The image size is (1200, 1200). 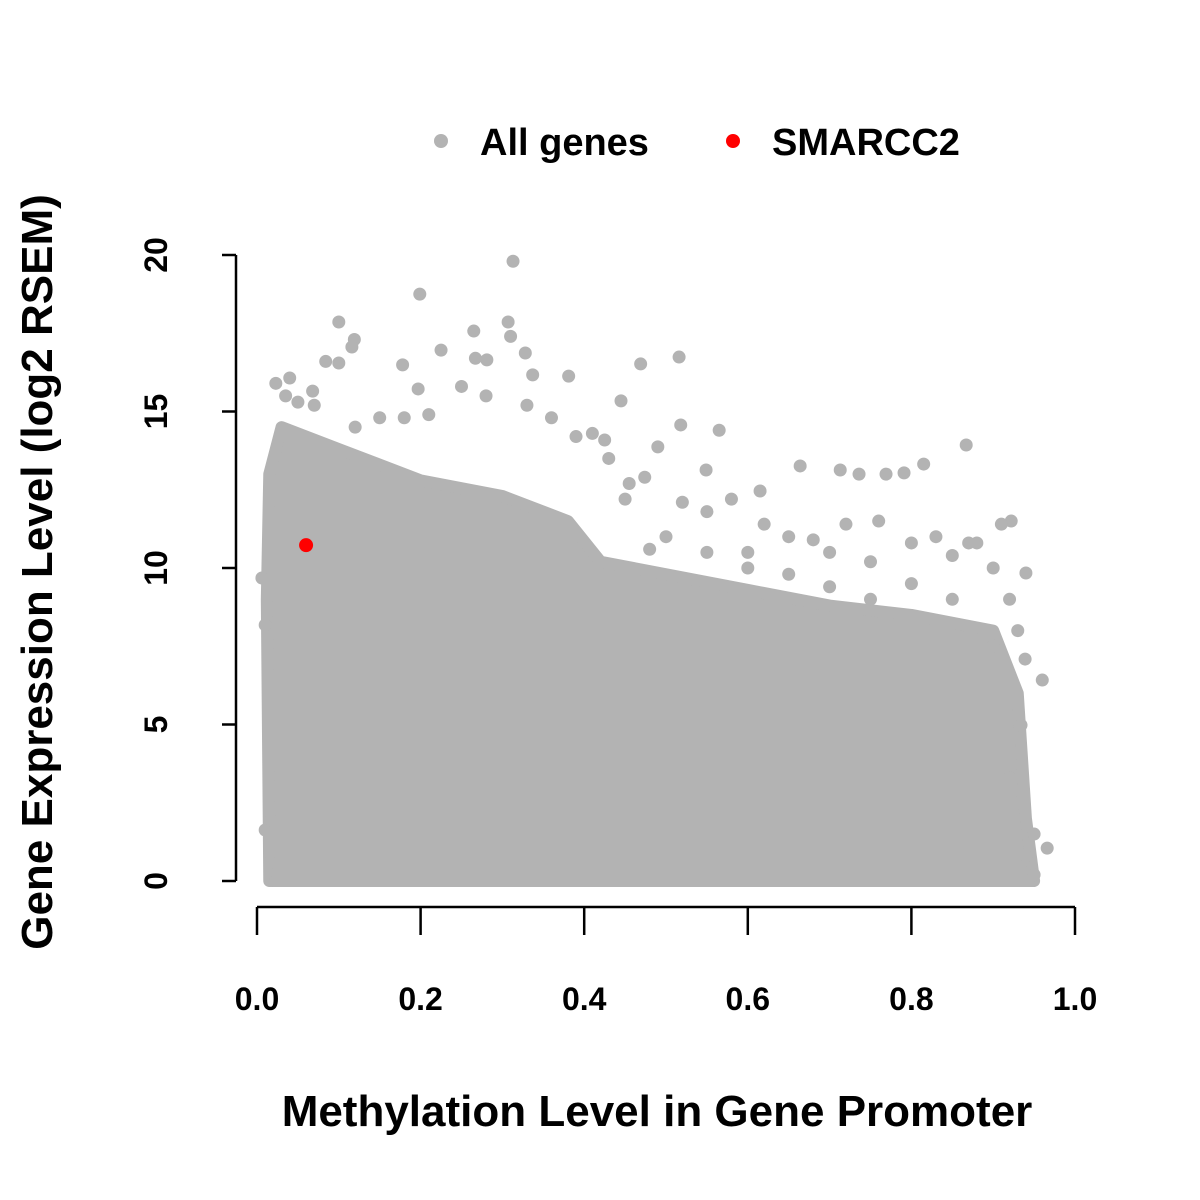 I want to click on x-tick-label: 0.0, so click(x=257, y=999).